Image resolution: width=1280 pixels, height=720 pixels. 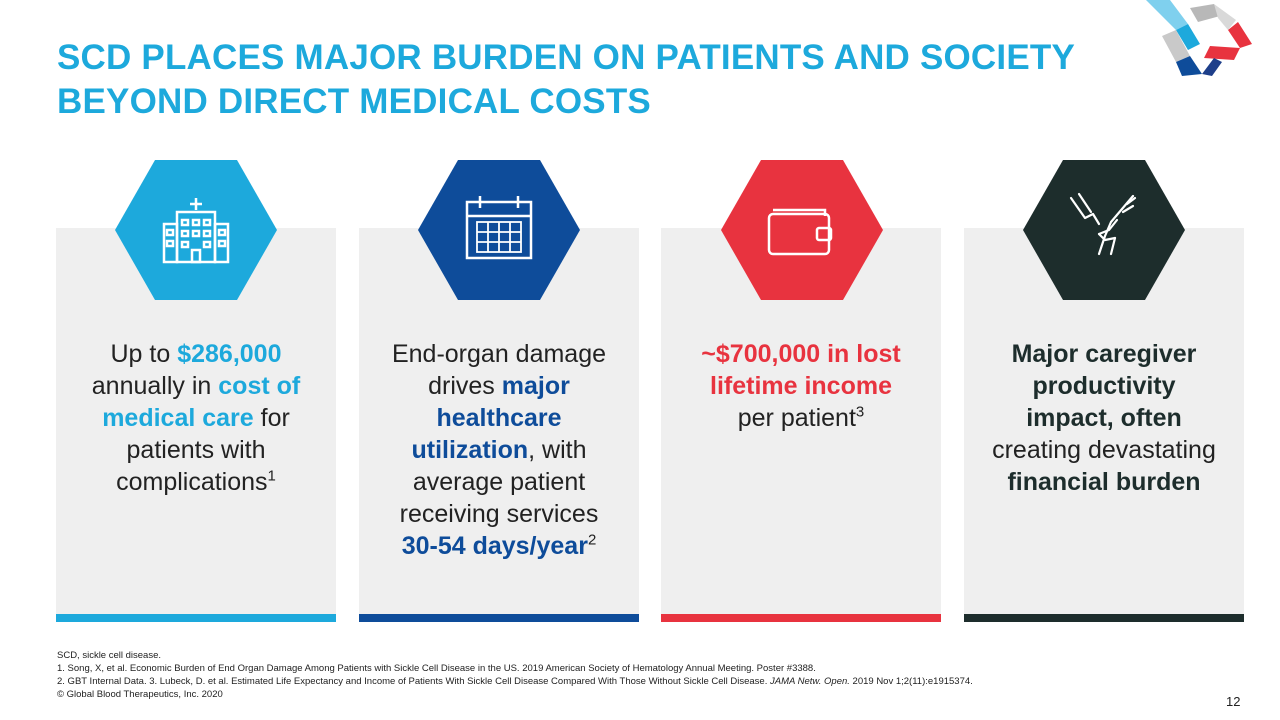 What do you see at coordinates (196, 450) in the screenshot?
I see `text-segment: patients with` at bounding box center [196, 450].